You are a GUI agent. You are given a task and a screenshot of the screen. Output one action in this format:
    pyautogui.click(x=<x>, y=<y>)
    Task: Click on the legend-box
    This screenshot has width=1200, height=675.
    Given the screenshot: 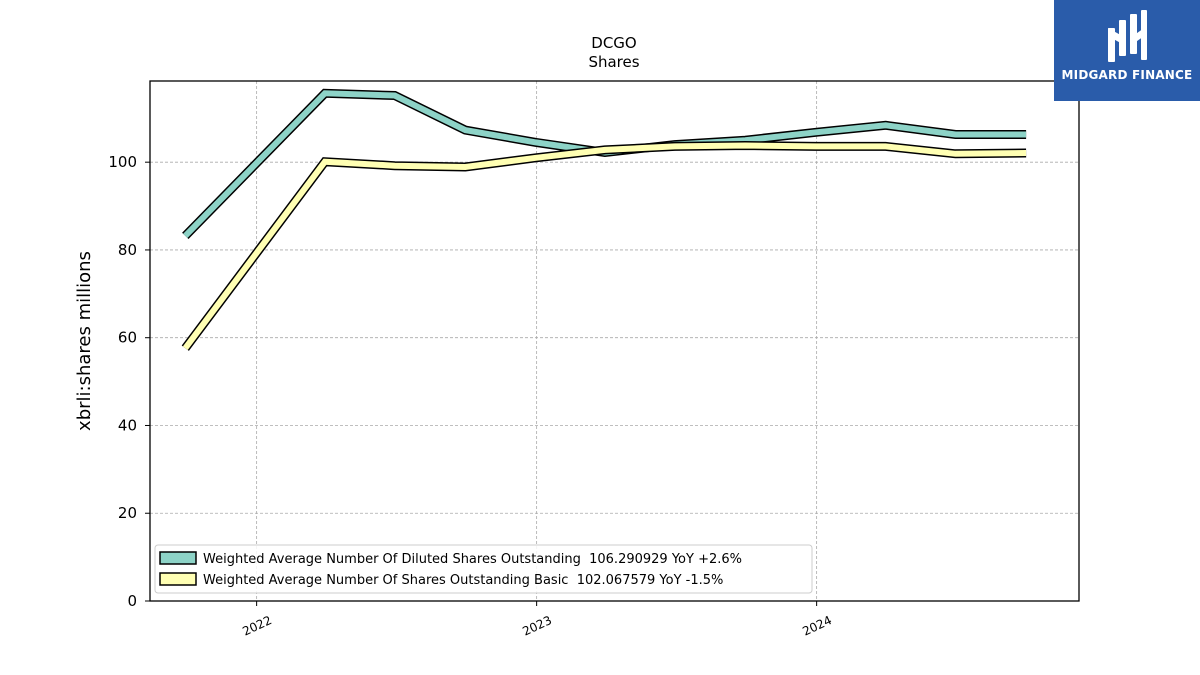 What is the action you would take?
    pyautogui.click(x=483, y=569)
    